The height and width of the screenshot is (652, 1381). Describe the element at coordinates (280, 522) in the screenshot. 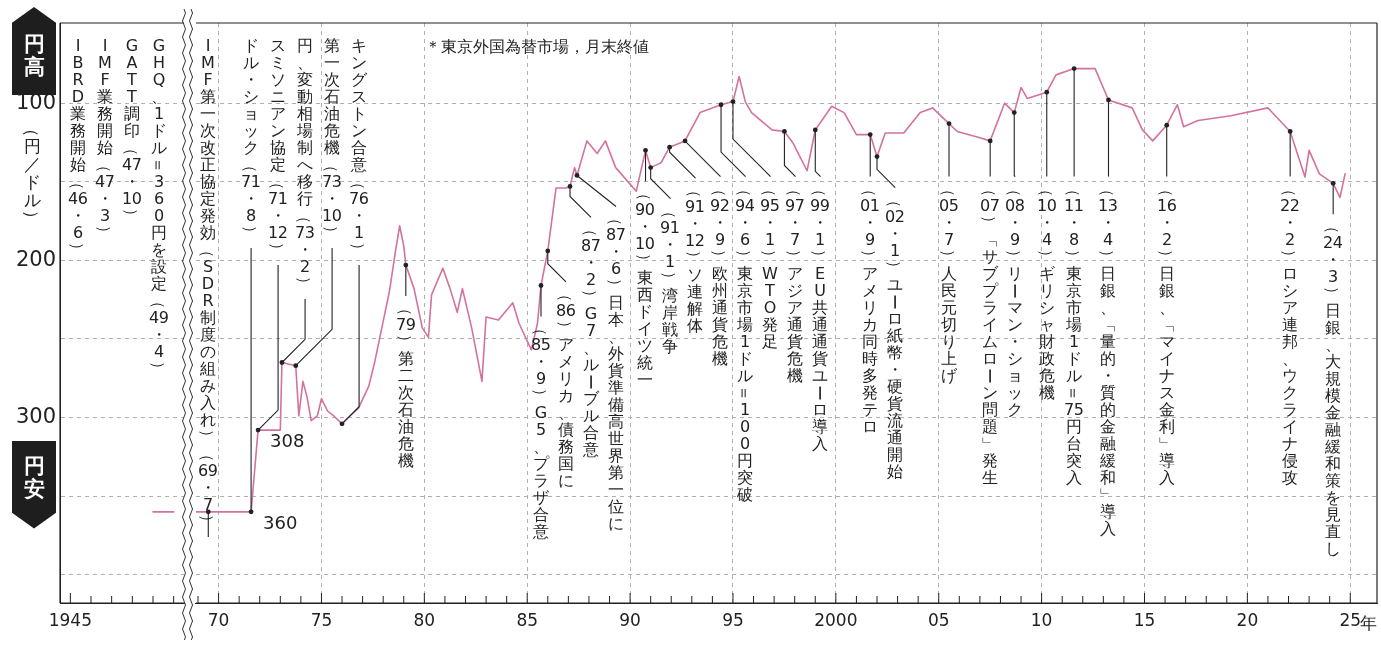

I see `data-label: 360` at that location.